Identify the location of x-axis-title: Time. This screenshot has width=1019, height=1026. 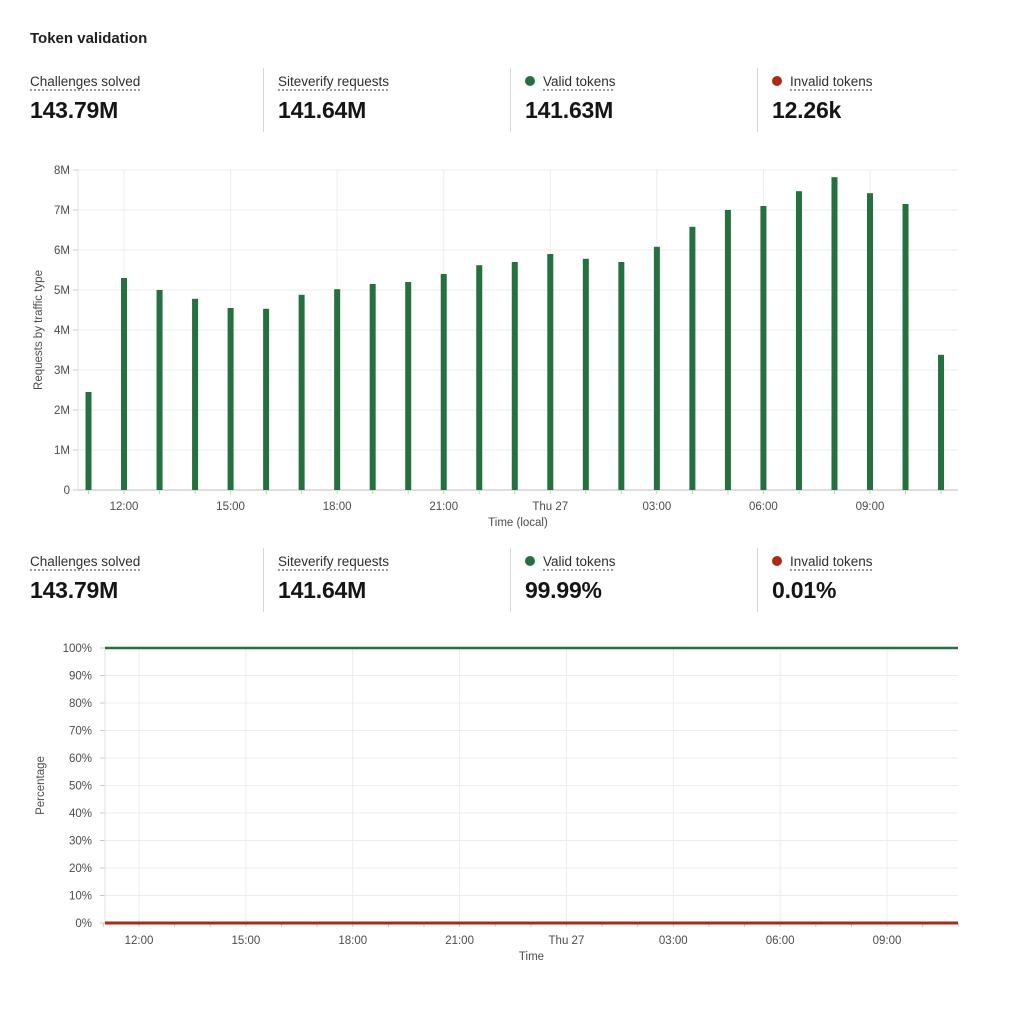
(531, 957).